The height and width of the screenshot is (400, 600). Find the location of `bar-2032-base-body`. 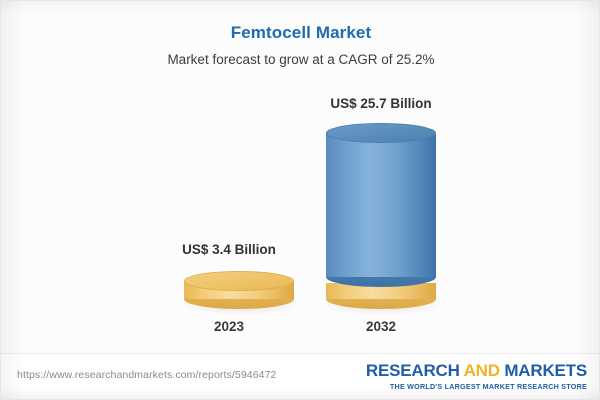

bar-2032-base-body is located at coordinates (381, 291).